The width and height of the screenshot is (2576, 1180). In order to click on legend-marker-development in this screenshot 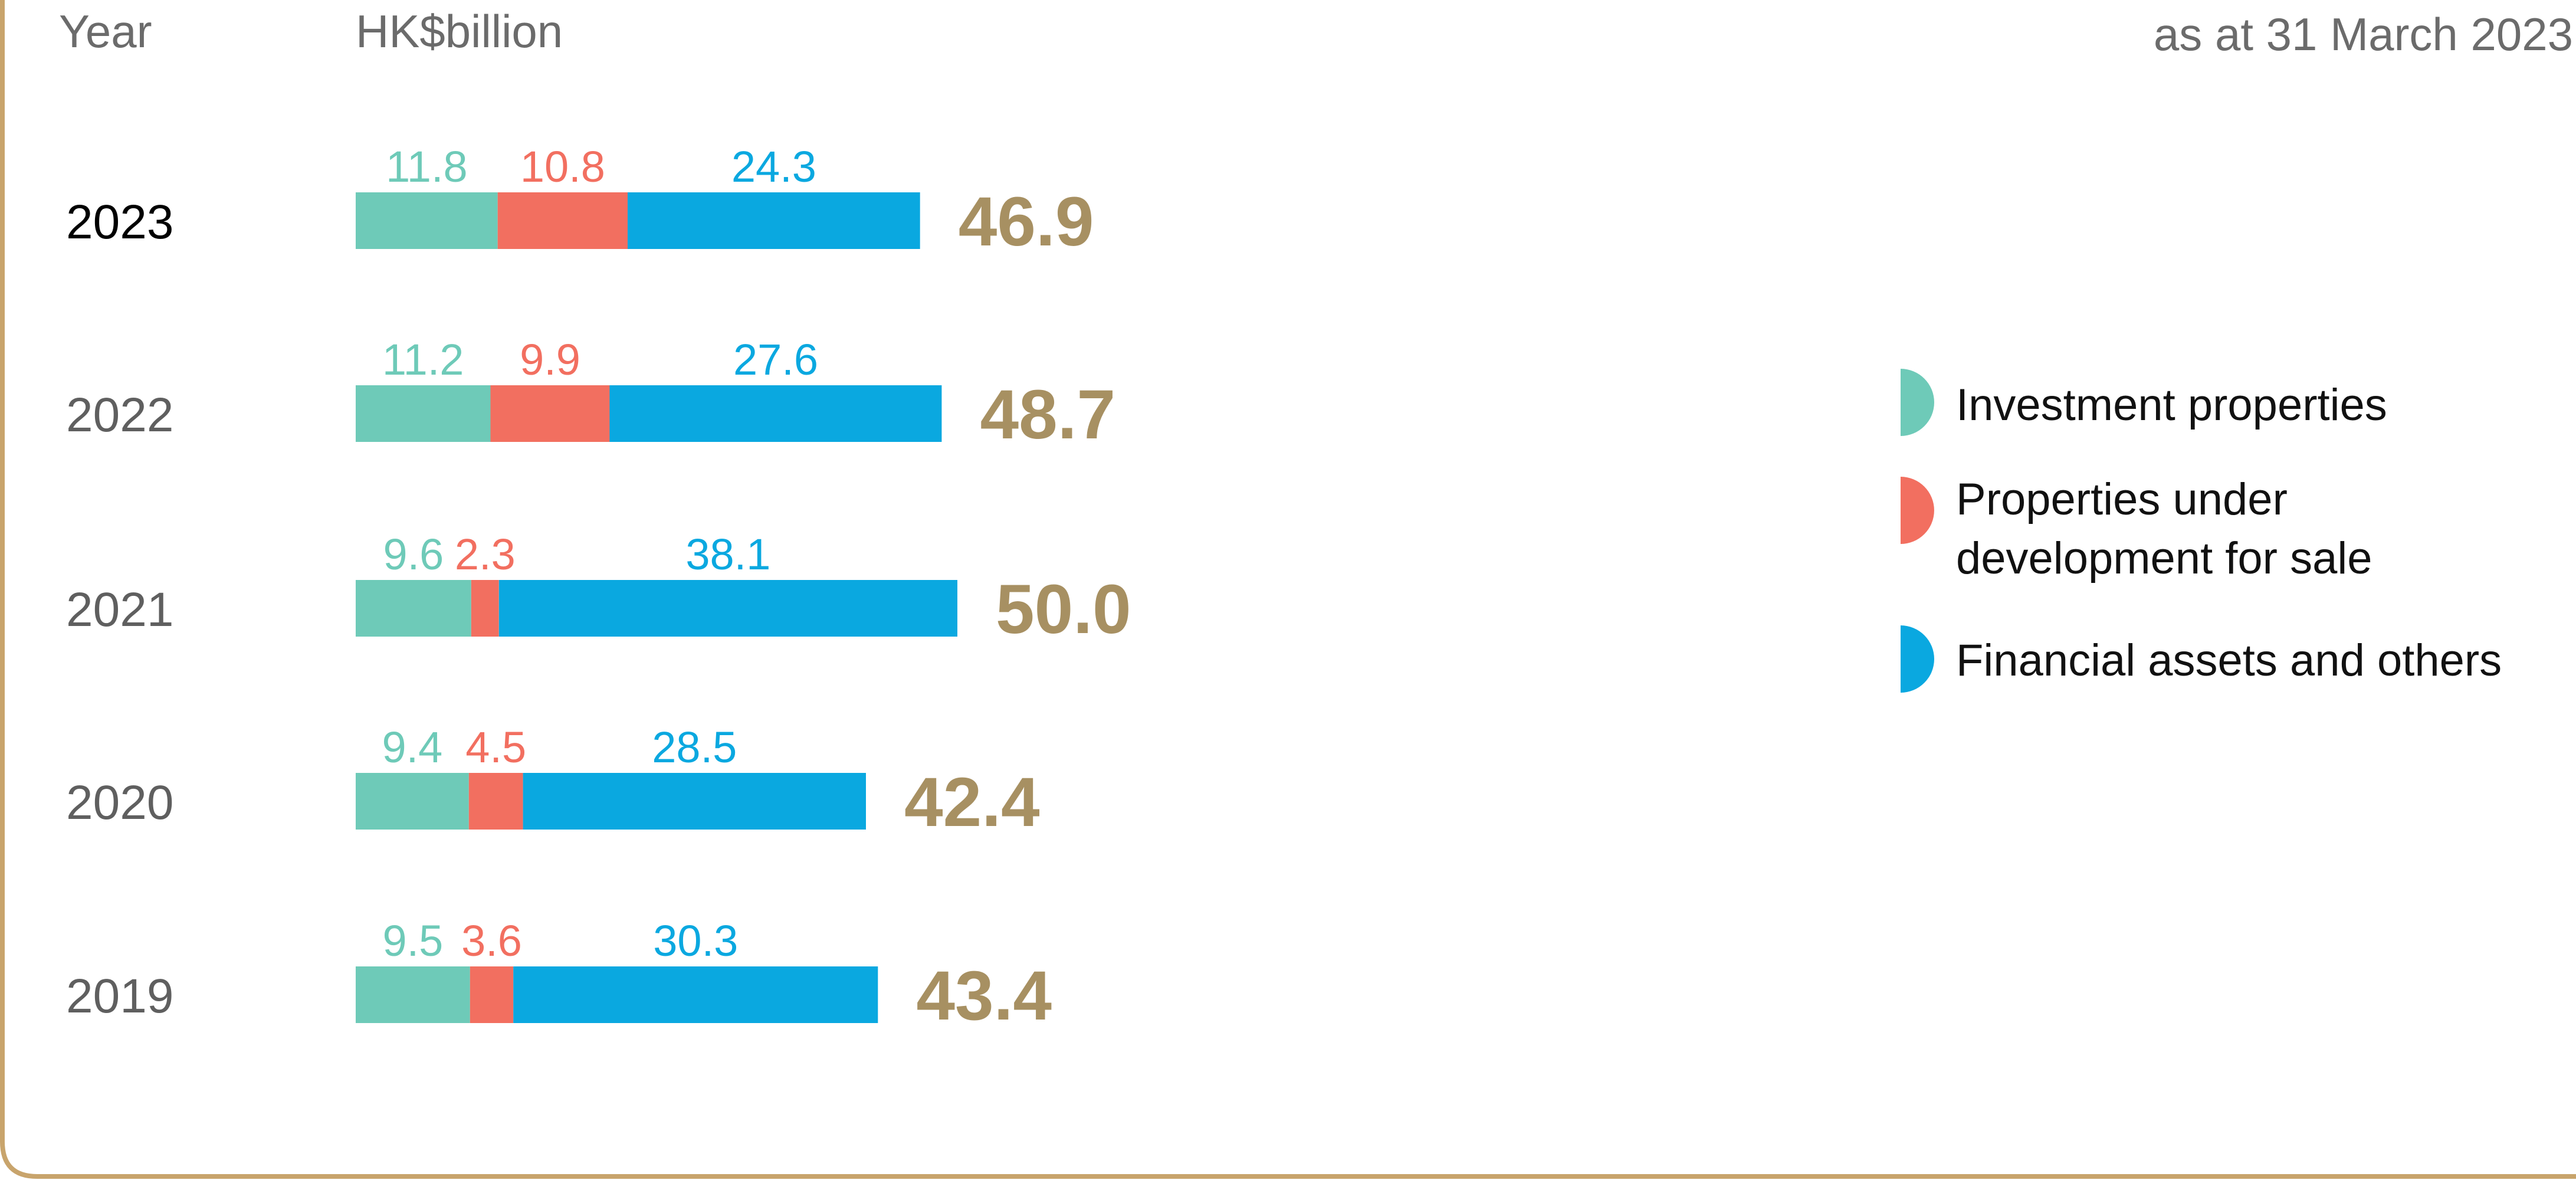, I will do `click(1917, 510)`.